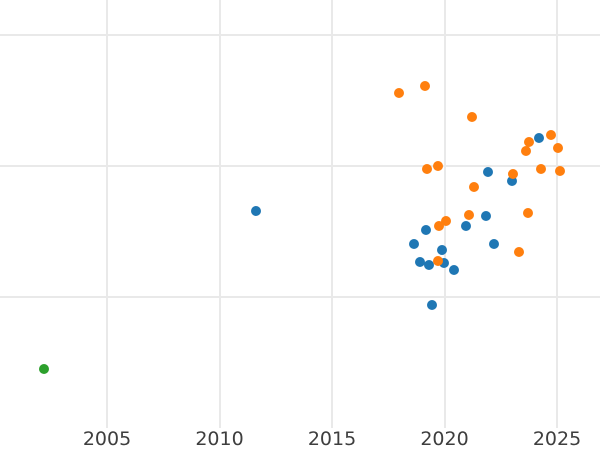 This screenshot has height=450, width=600. Describe the element at coordinates (332, 439) in the screenshot. I see `x-tick-label: 2015` at that location.